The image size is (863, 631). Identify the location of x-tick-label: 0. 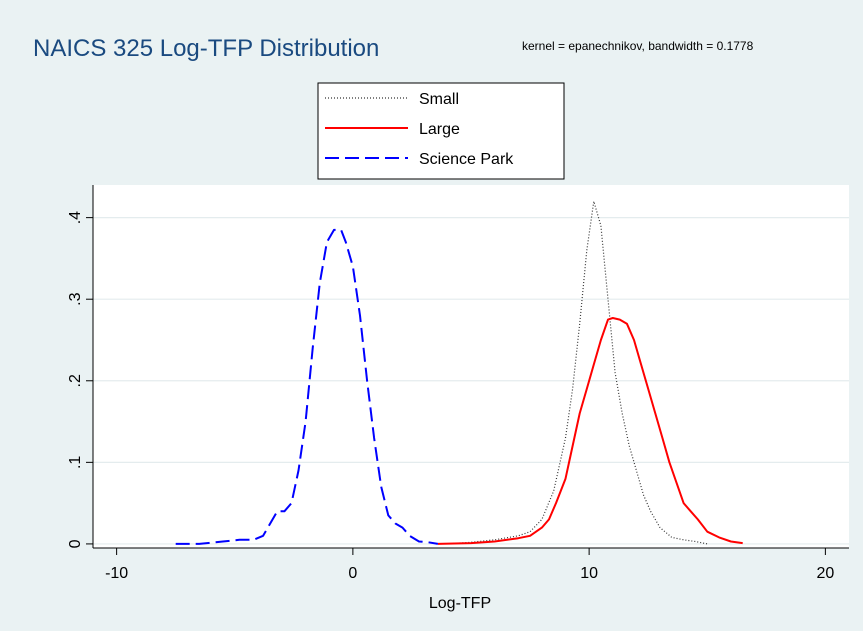
(352, 573).